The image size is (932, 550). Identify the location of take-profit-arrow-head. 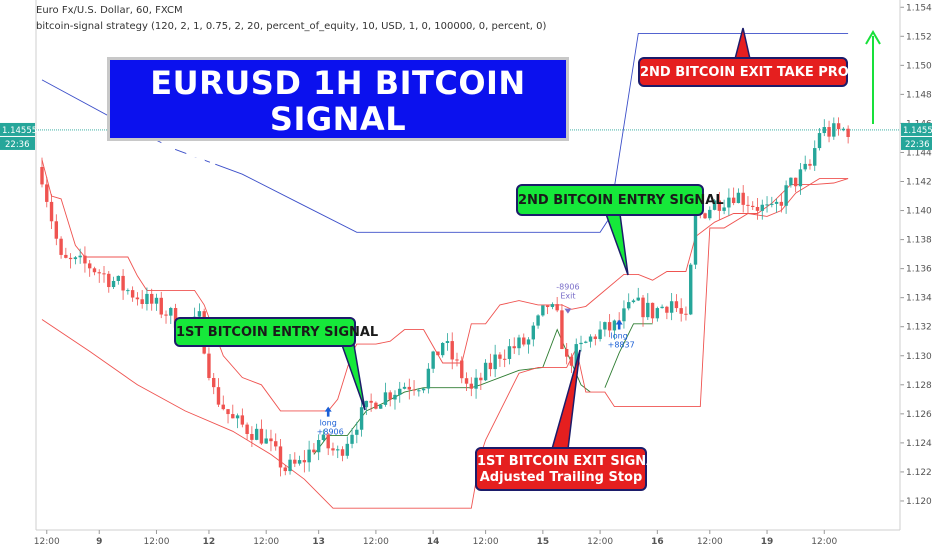
(873, 37).